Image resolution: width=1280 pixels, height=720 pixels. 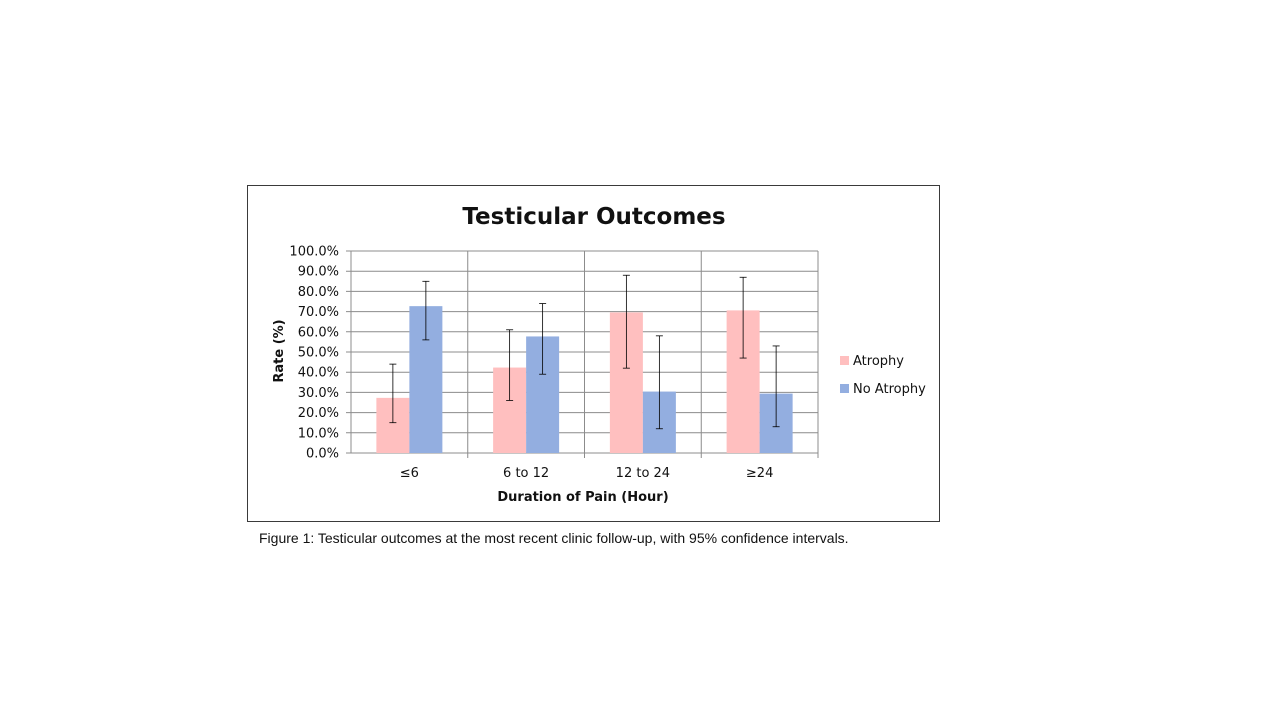 I want to click on y-tick-label: 10.0%, so click(x=318, y=433).